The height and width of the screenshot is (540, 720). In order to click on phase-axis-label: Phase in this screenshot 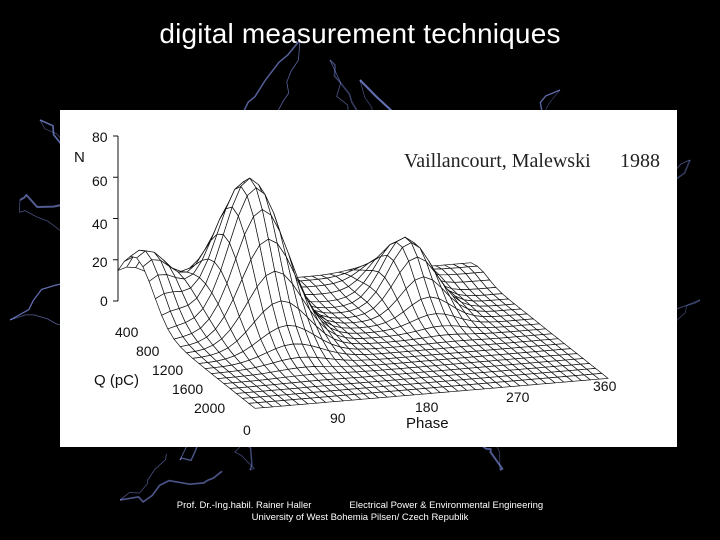, I will do `click(427, 423)`.